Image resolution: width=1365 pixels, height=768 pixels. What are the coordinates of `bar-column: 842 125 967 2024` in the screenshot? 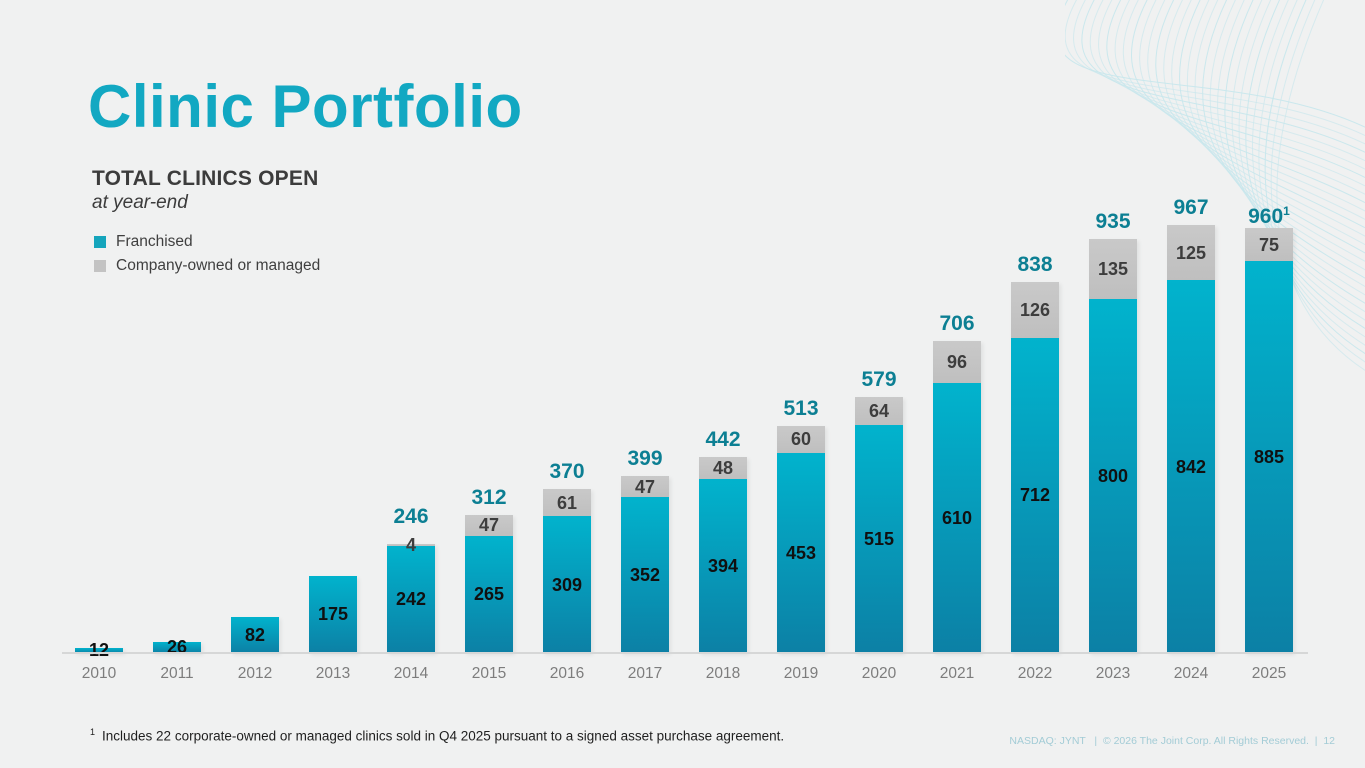 It's located at (1191, 427).